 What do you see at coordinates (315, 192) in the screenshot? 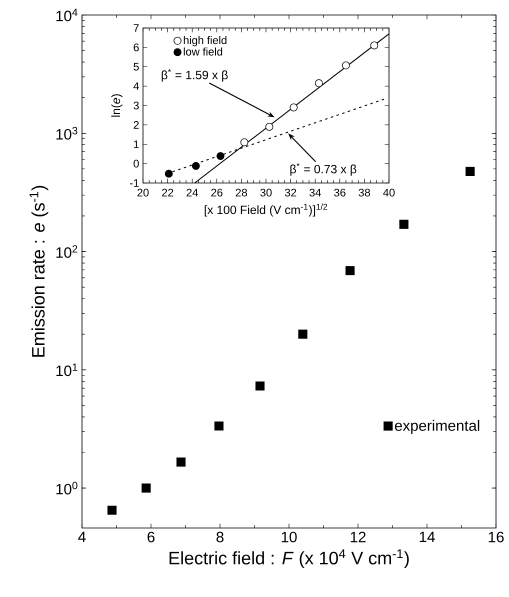
I see `x-tick-label: 34` at bounding box center [315, 192].